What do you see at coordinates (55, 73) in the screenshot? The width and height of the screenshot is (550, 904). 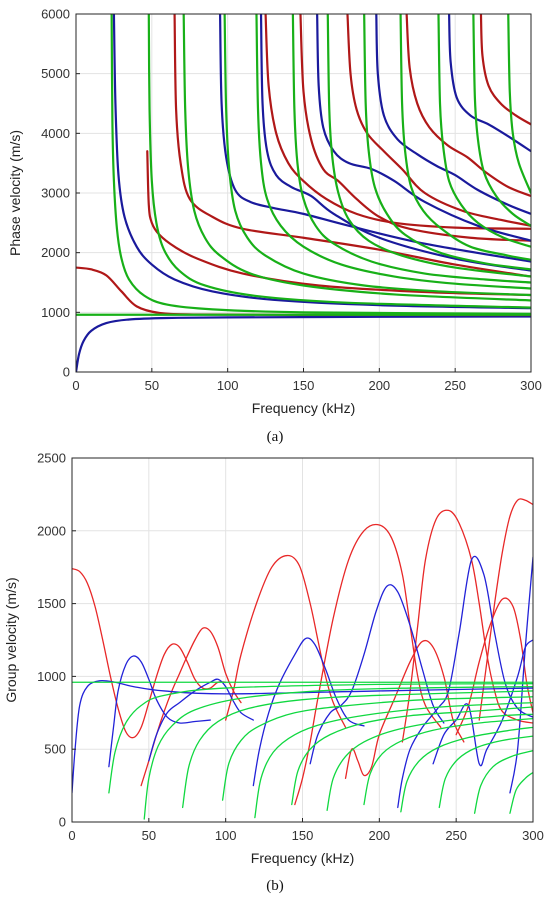 I see `y-tick-label: 5000` at bounding box center [55, 73].